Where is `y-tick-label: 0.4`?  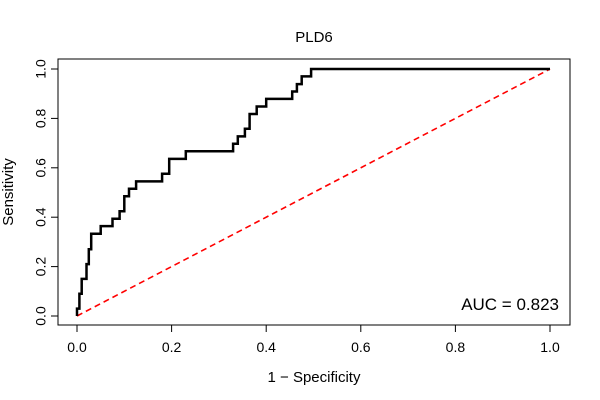 y-tick-label: 0.4 is located at coordinates (41, 217).